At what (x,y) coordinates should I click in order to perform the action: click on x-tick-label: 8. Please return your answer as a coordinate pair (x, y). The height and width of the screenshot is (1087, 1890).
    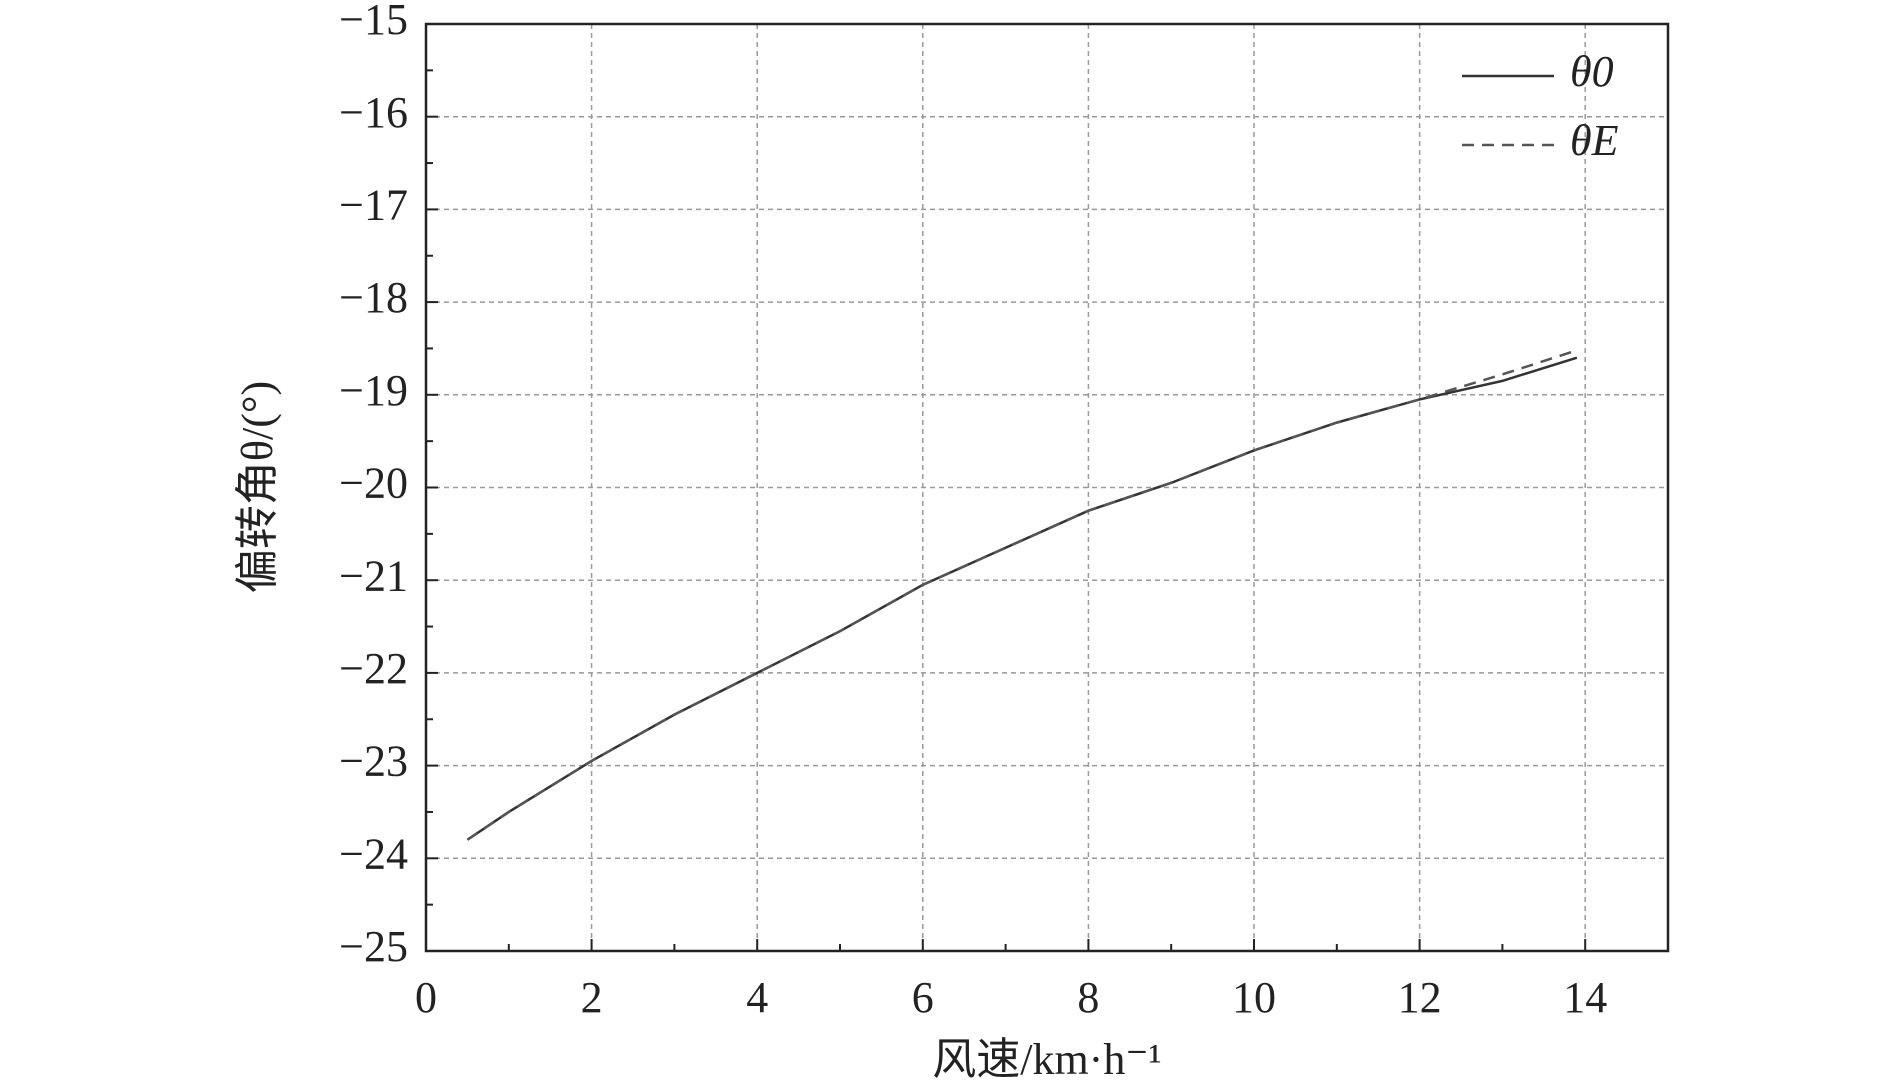
    Looking at the image, I should click on (1088, 997).